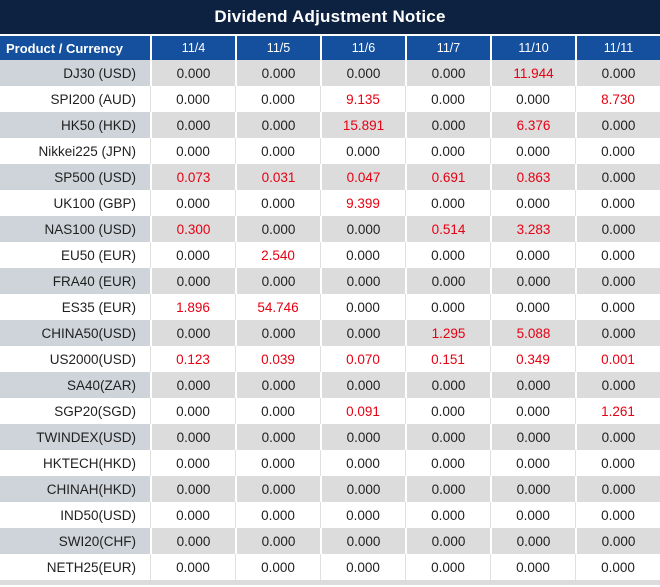 This screenshot has width=660, height=587. Describe the element at coordinates (617, 411) in the screenshot. I see `value-cell: 1.261` at that location.